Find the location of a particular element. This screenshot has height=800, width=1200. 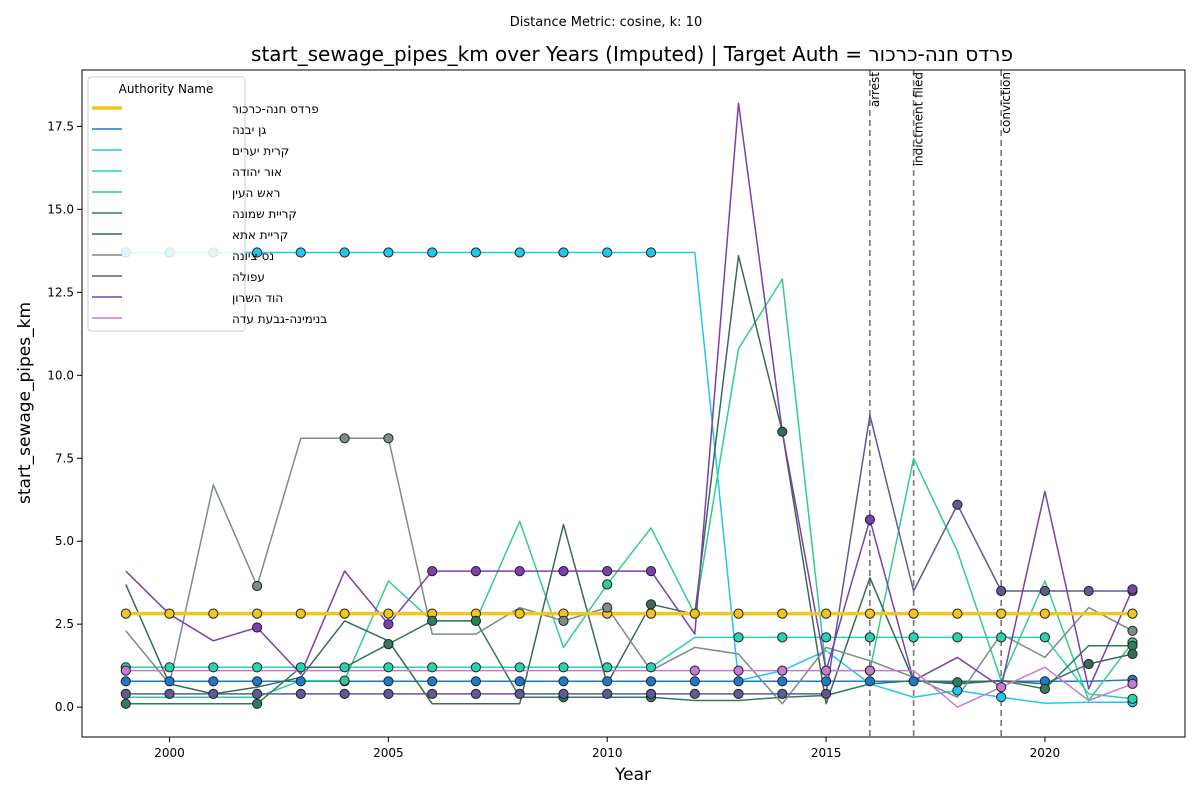

legend-item-label: פרדס חנה-כרכור is located at coordinates (275, 109).